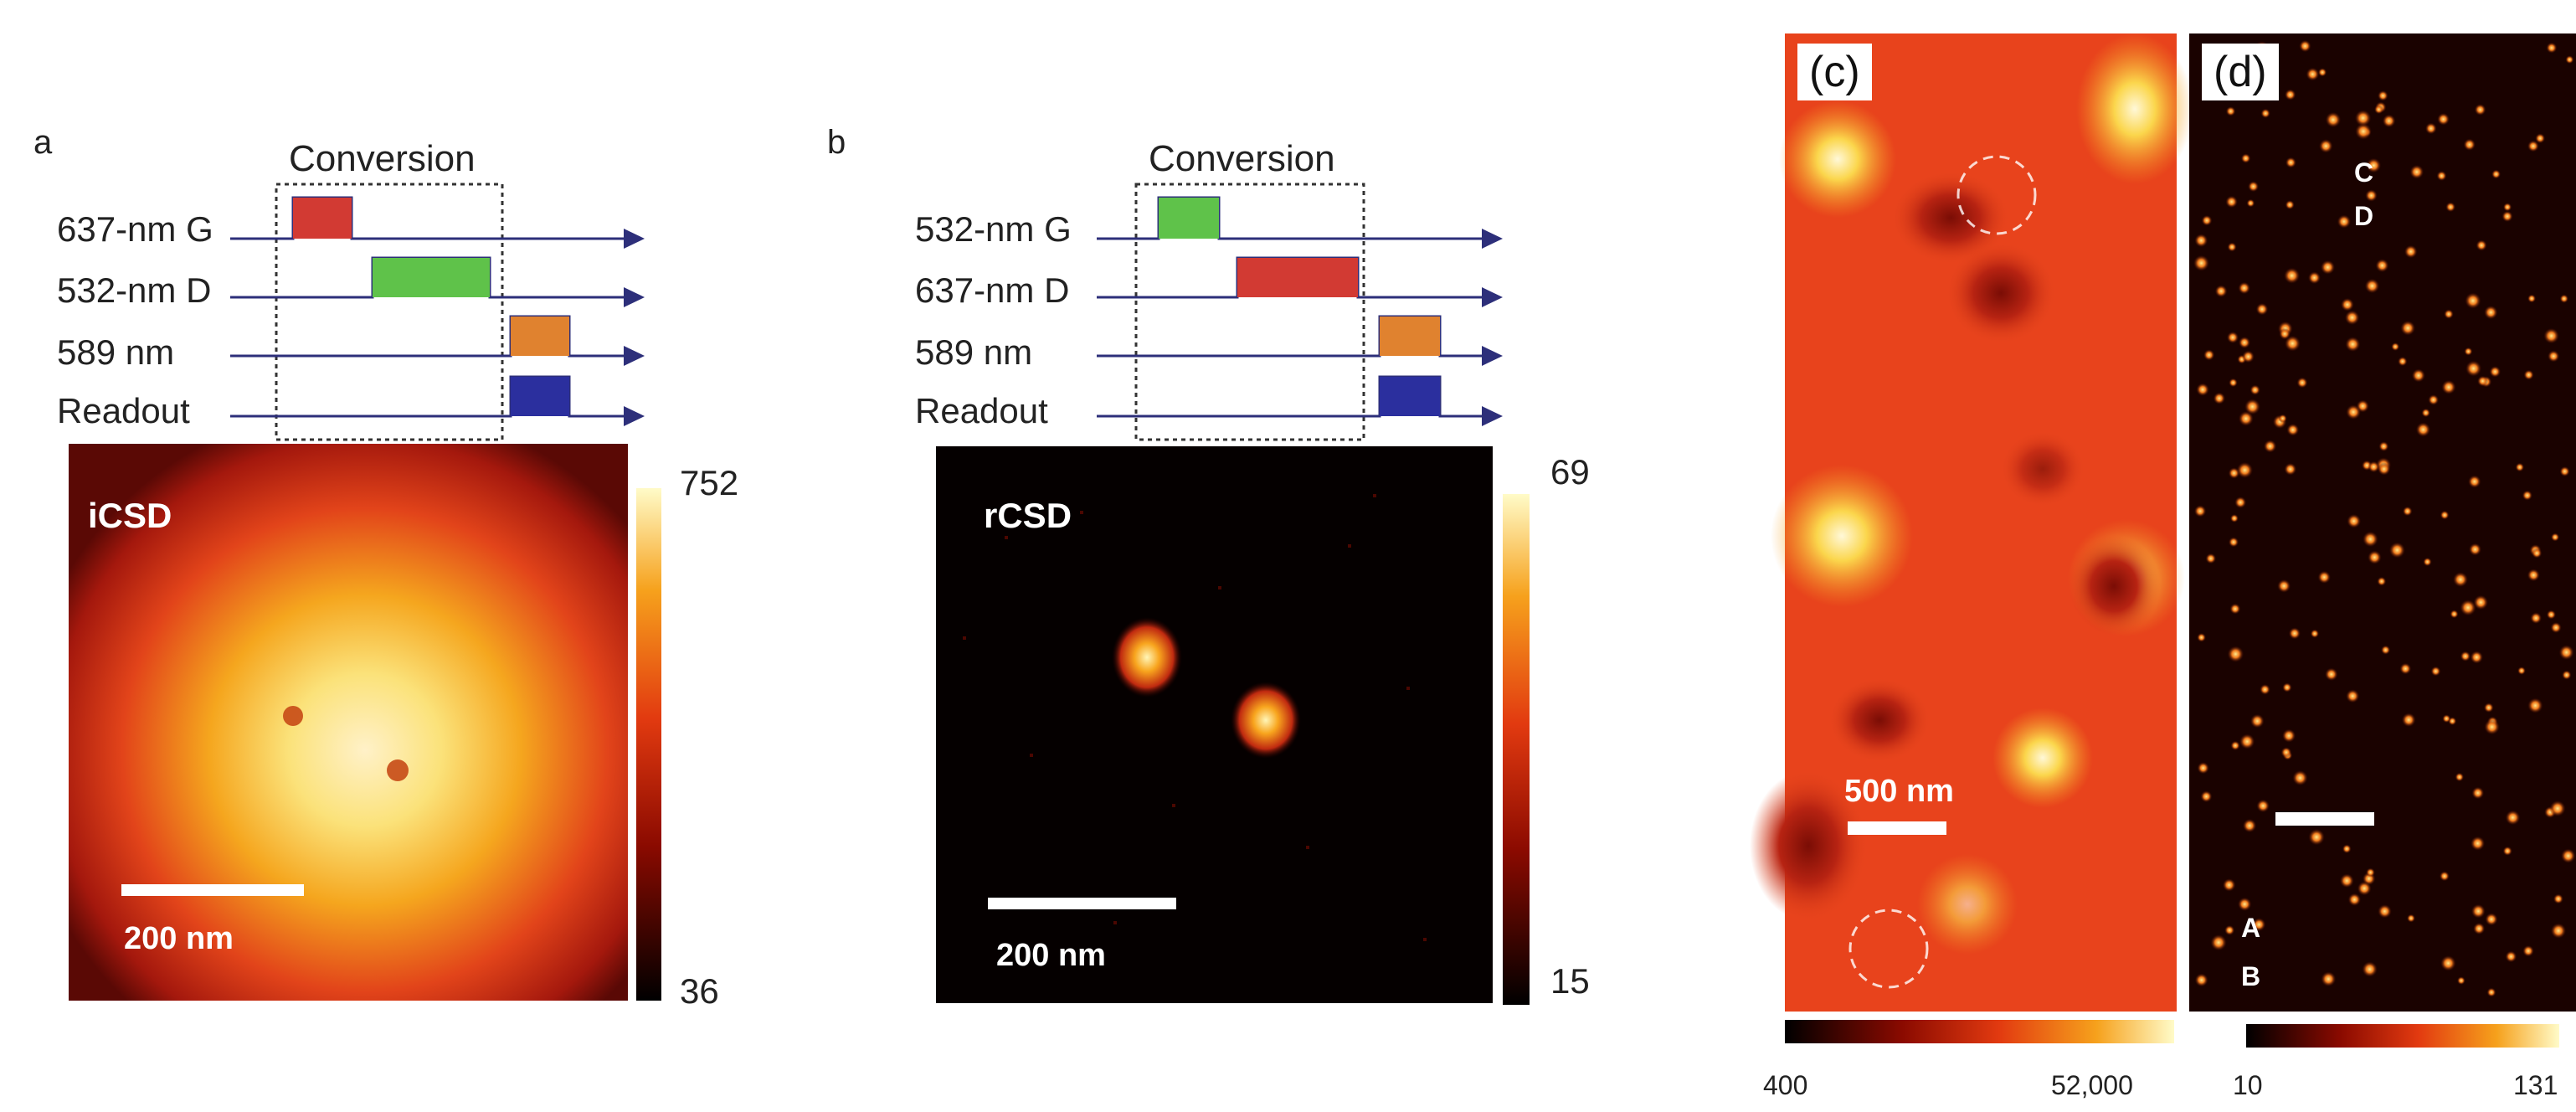 The width and height of the screenshot is (2576, 1112). What do you see at coordinates (130, 515) in the screenshot?
I see `image-label-icsd: iCSD` at bounding box center [130, 515].